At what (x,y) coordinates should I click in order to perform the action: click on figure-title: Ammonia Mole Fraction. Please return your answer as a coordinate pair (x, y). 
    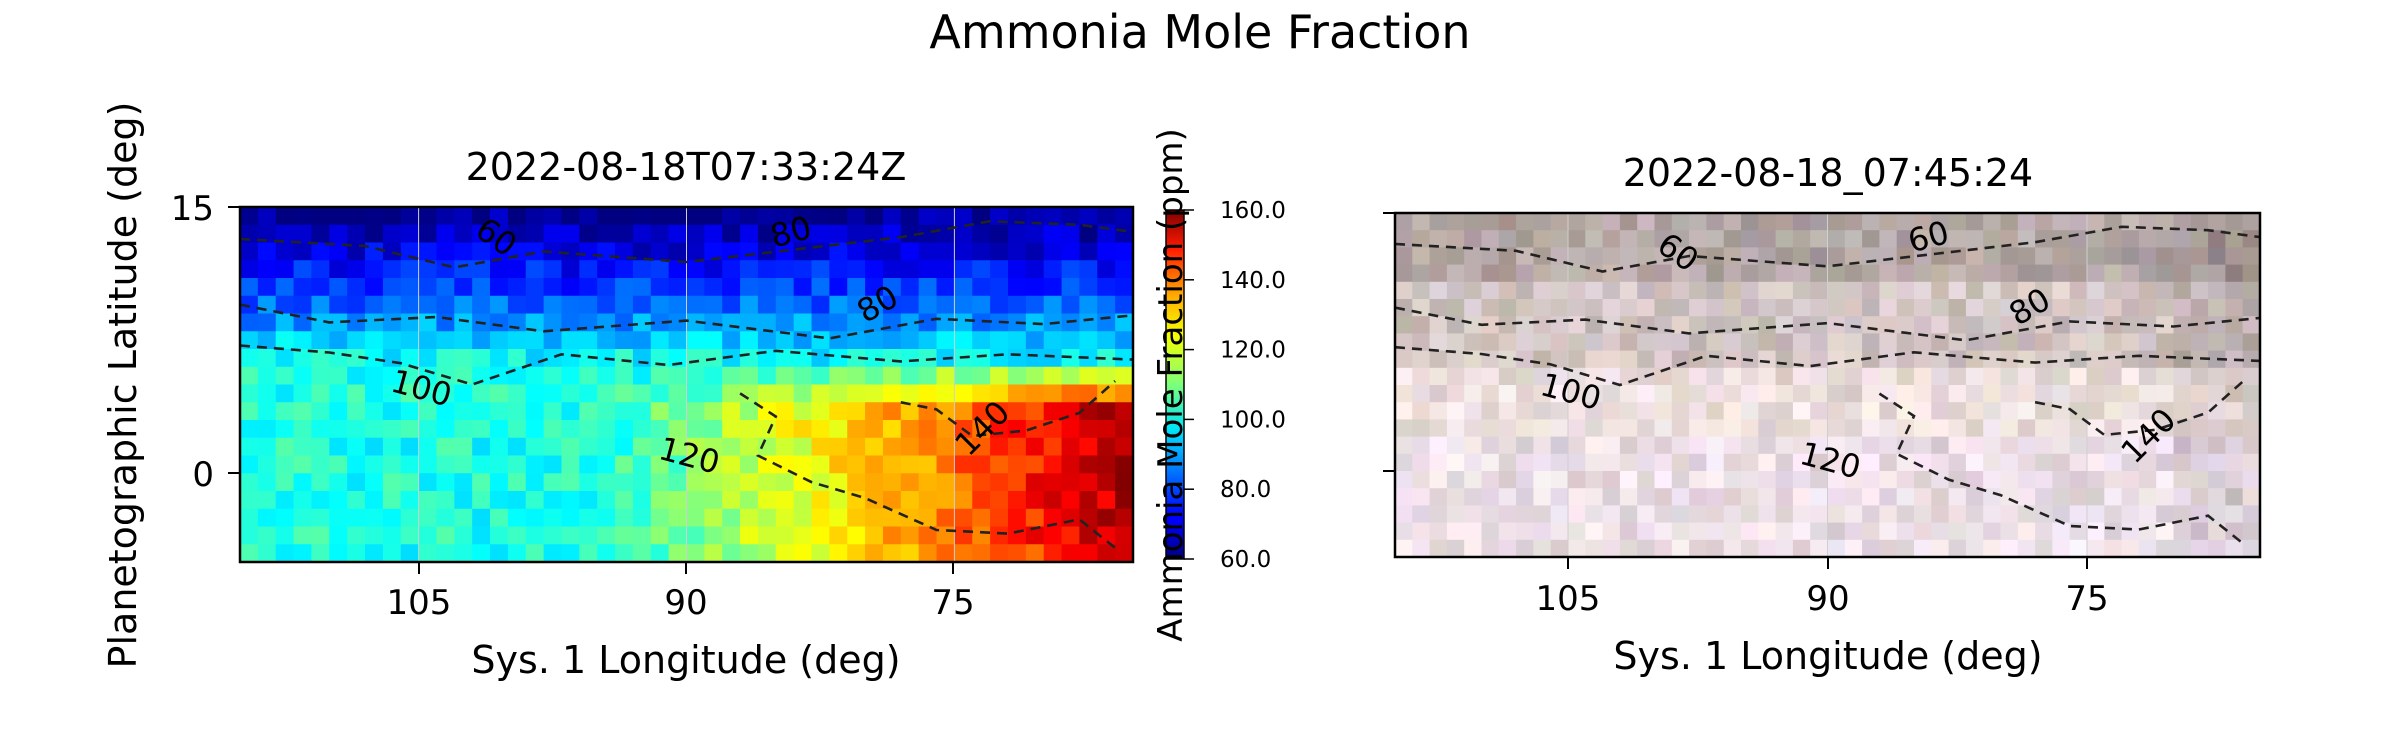
    Looking at the image, I should click on (1199, 32).